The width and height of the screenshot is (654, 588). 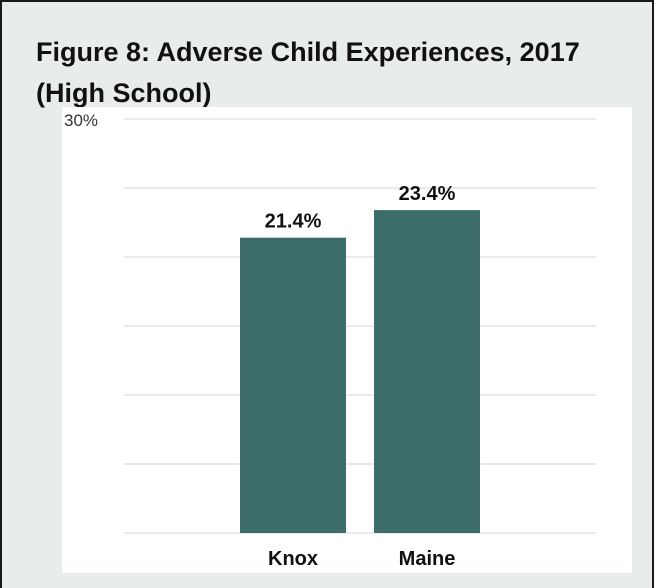 What do you see at coordinates (293, 559) in the screenshot?
I see `x-tick-label: Knox` at bounding box center [293, 559].